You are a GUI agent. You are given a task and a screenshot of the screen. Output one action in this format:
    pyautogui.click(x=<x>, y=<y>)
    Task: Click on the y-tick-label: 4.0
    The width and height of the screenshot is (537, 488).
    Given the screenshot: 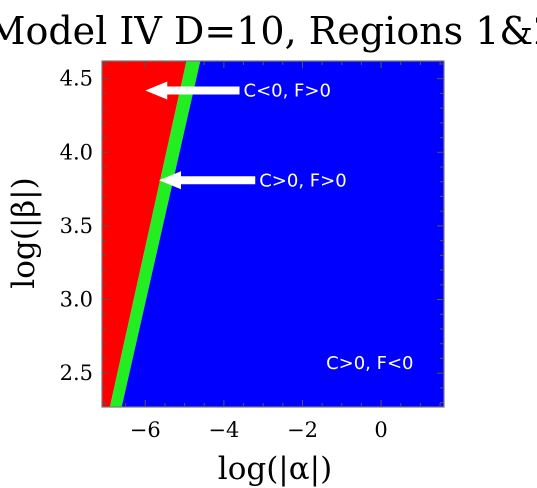 What is the action you would take?
    pyautogui.click(x=76, y=152)
    